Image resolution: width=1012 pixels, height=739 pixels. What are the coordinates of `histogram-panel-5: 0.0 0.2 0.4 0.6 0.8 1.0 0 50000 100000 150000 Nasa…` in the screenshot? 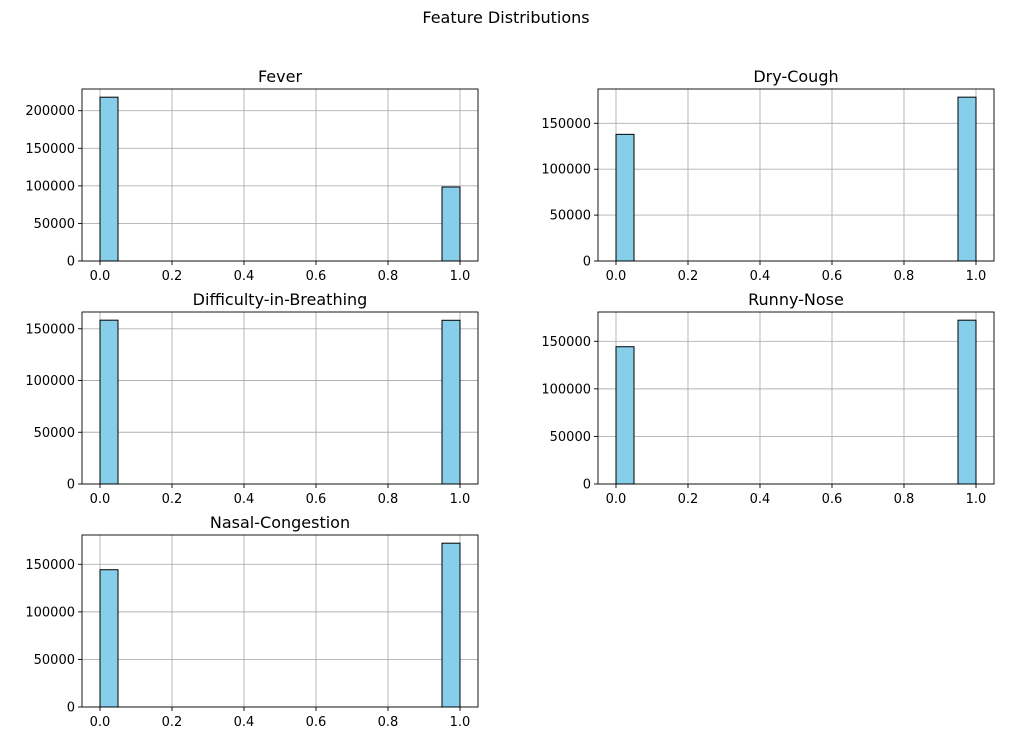 It's located at (252, 621).